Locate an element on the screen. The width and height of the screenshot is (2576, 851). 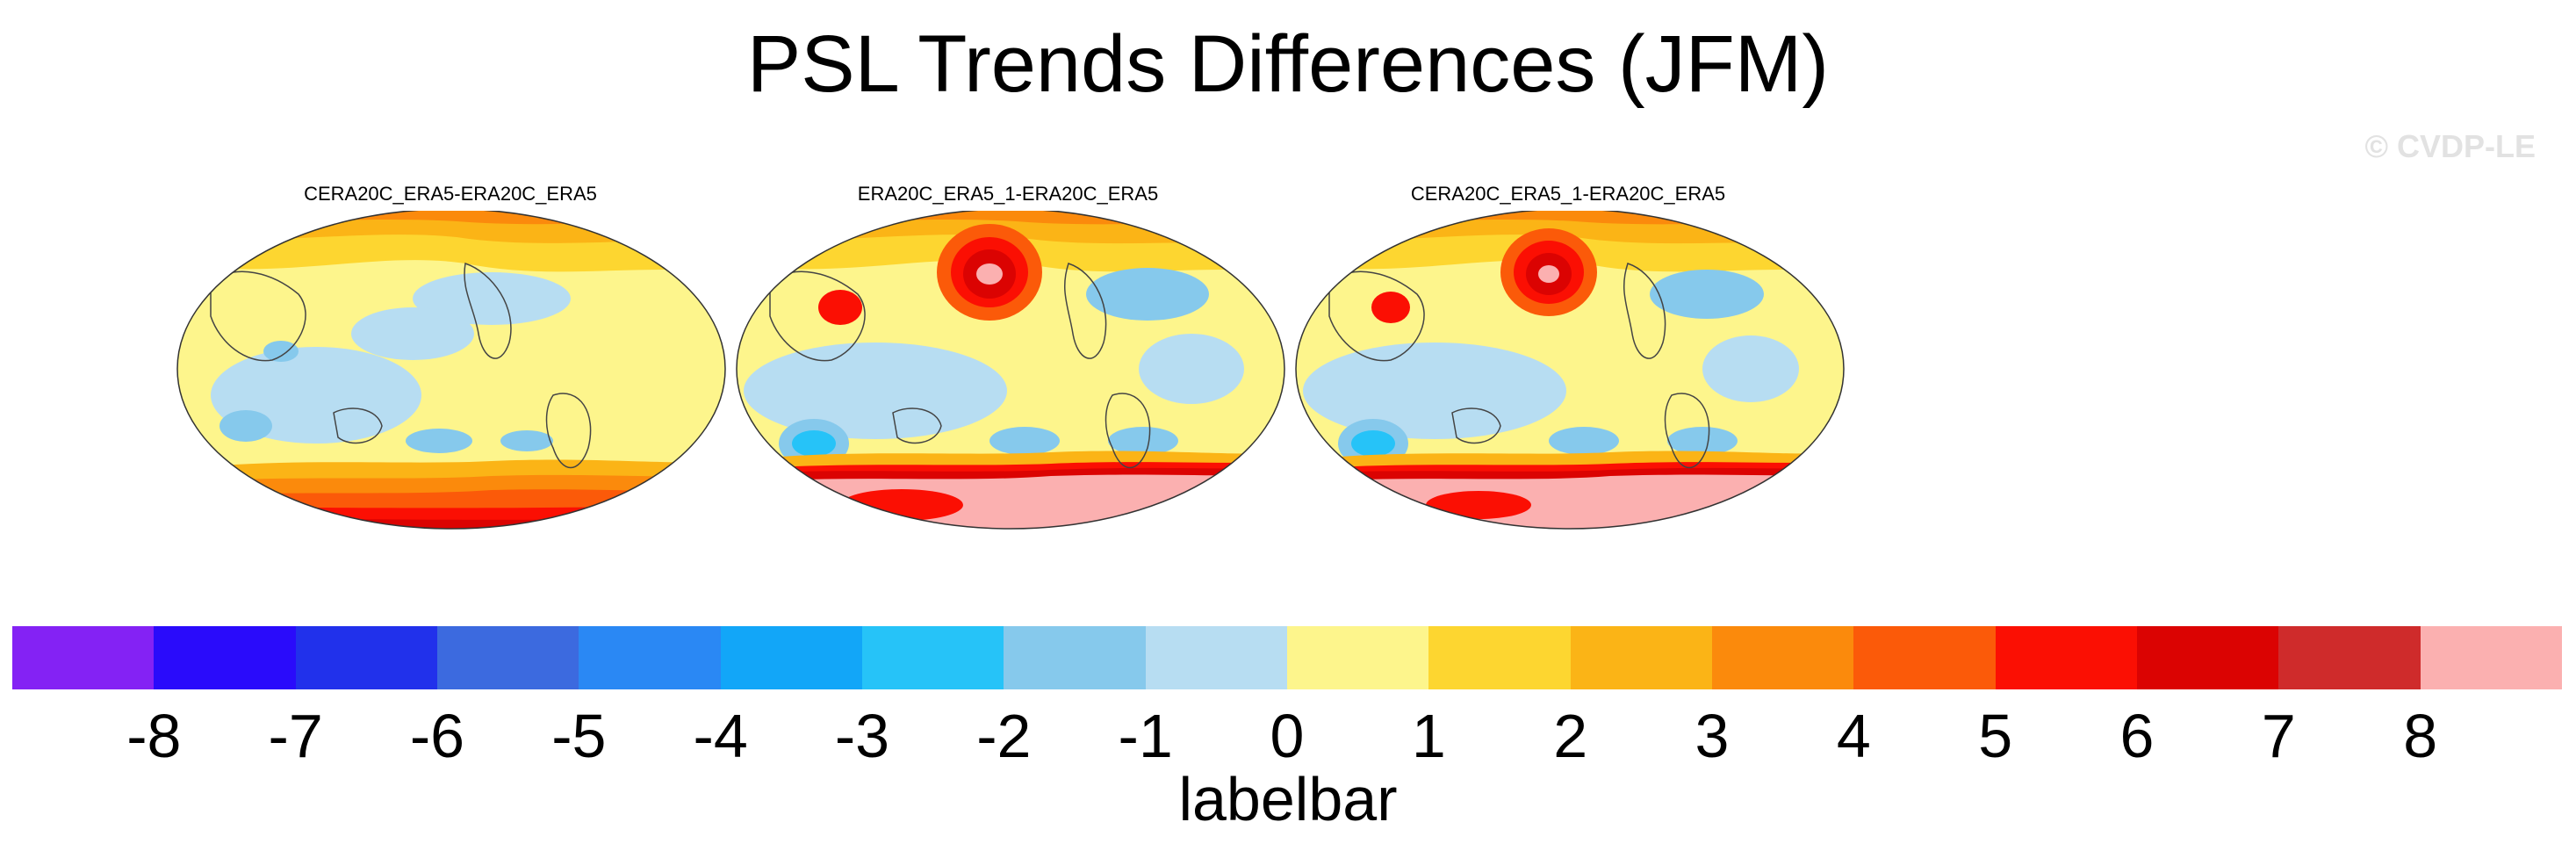
labelbar-tick-label: -3 is located at coordinates (862, 736).